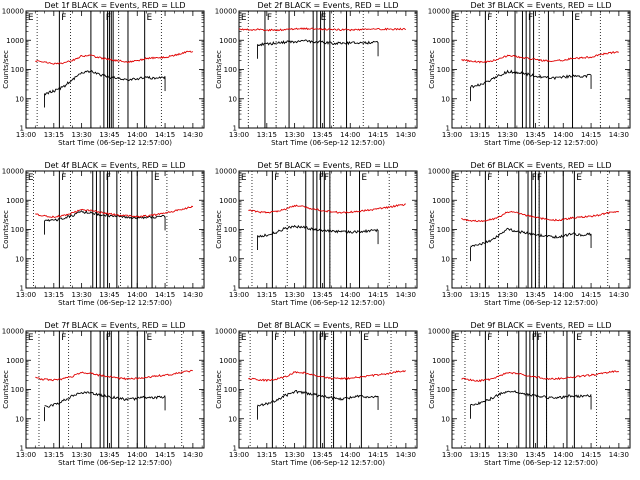 This screenshot has height=480, width=640. What do you see at coordinates (327, 165) in the screenshot?
I see `panel-title: Det 5f BLACK = Events, RED = LLD` at bounding box center [327, 165].